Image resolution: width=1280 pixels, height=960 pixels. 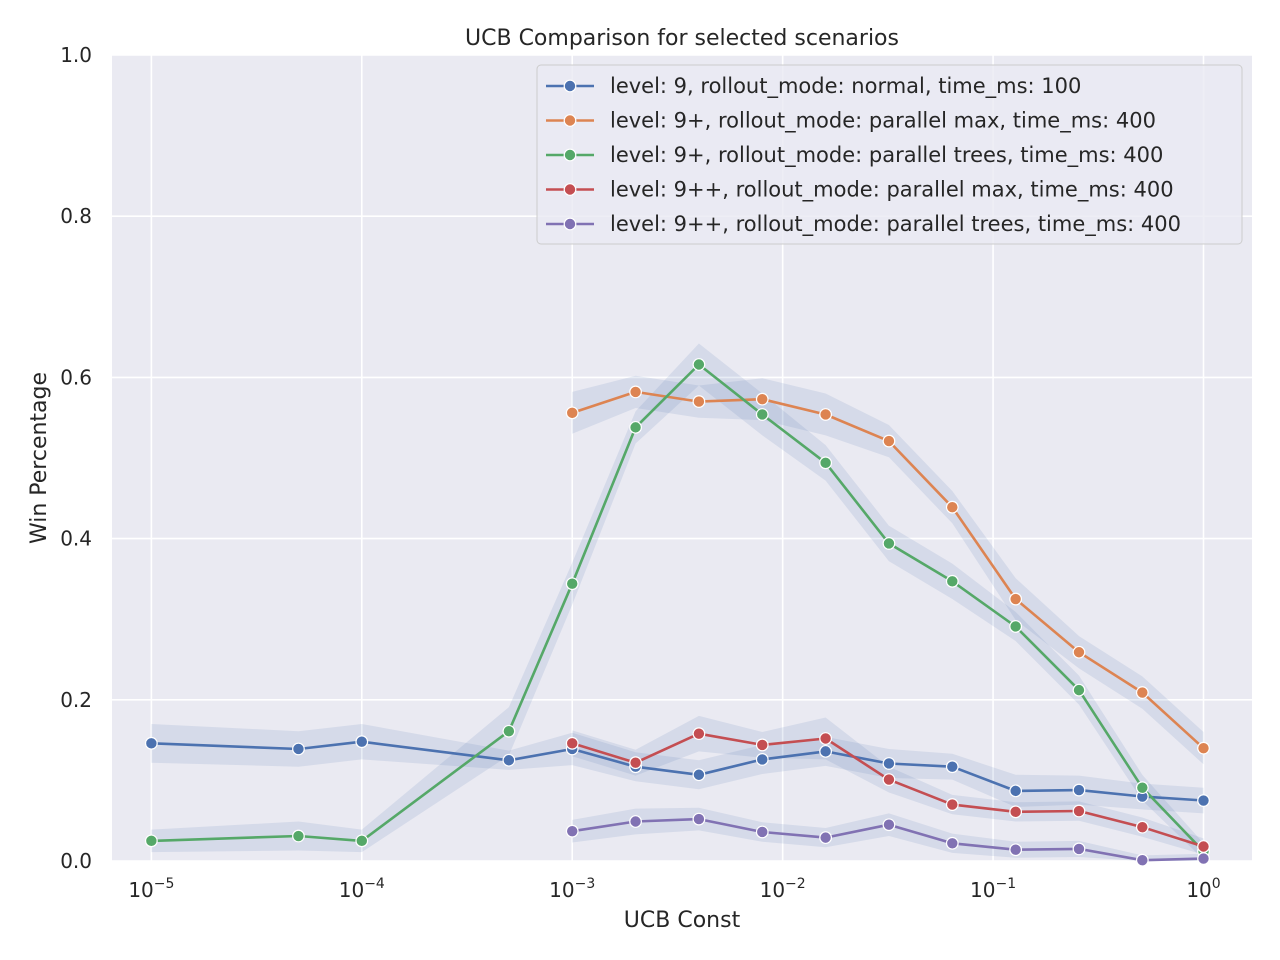 I want to click on x-tick-label: 10⁻³, so click(x=572, y=889).